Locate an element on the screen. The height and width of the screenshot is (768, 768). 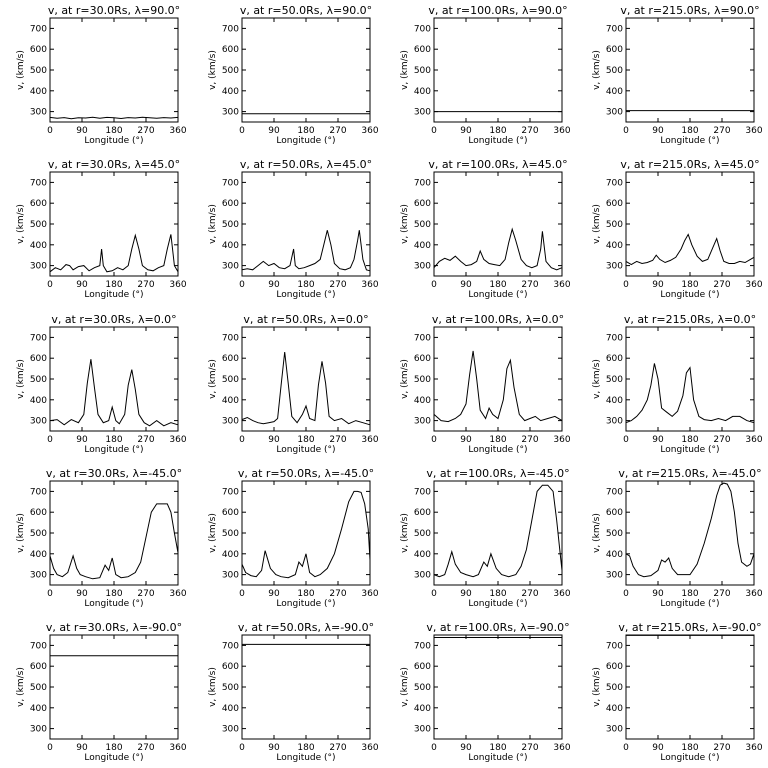
panel-title: v, at r=100.0Rs, λ=0.0° is located at coordinates (498, 319).